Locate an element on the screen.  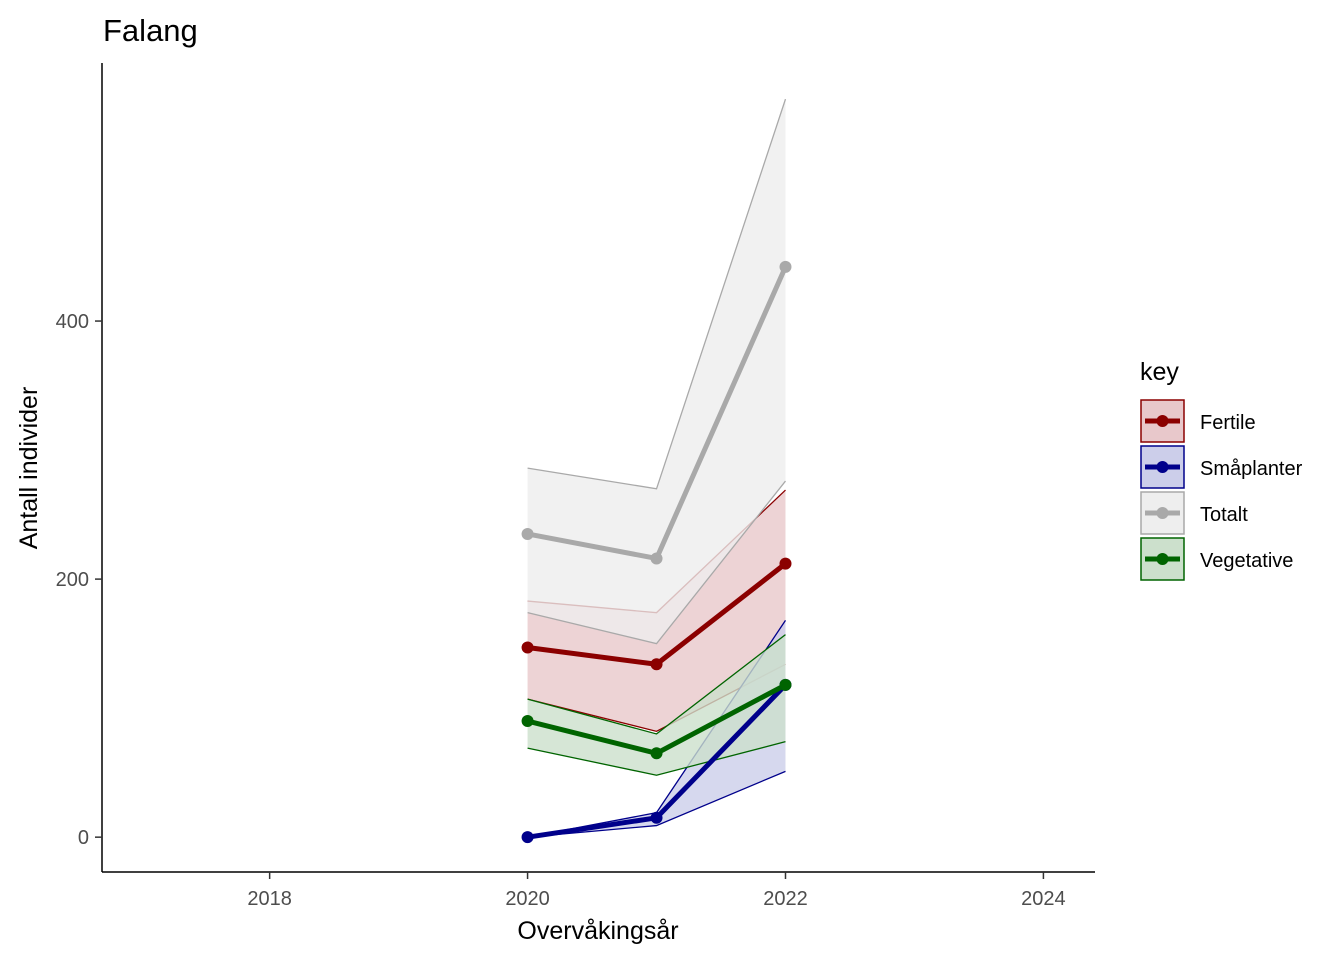
y-axis-title: Antall individer is located at coordinates (29, 468).